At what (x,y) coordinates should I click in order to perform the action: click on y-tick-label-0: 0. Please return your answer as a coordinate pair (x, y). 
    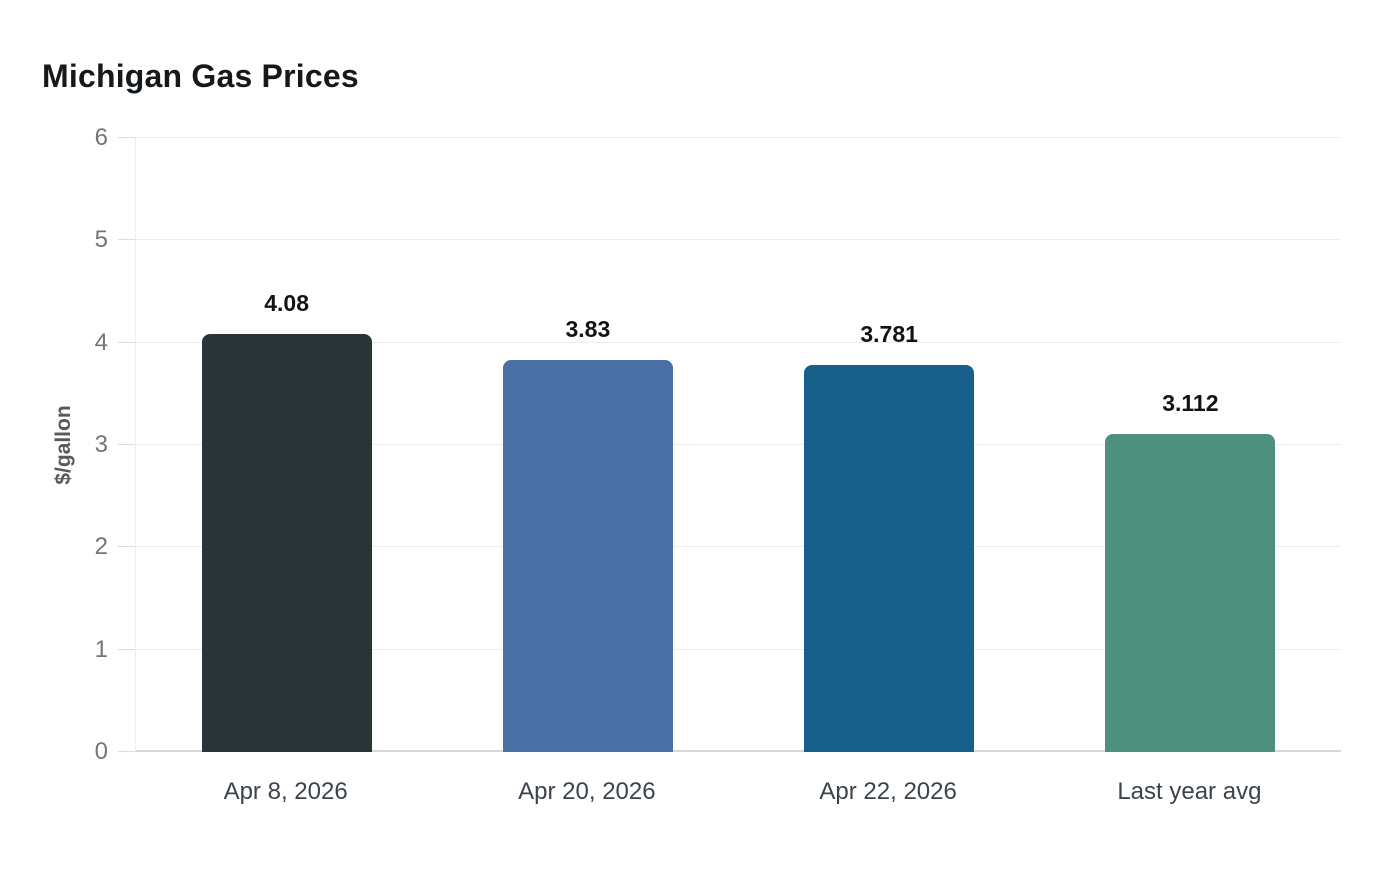
    Looking at the image, I should click on (101, 751).